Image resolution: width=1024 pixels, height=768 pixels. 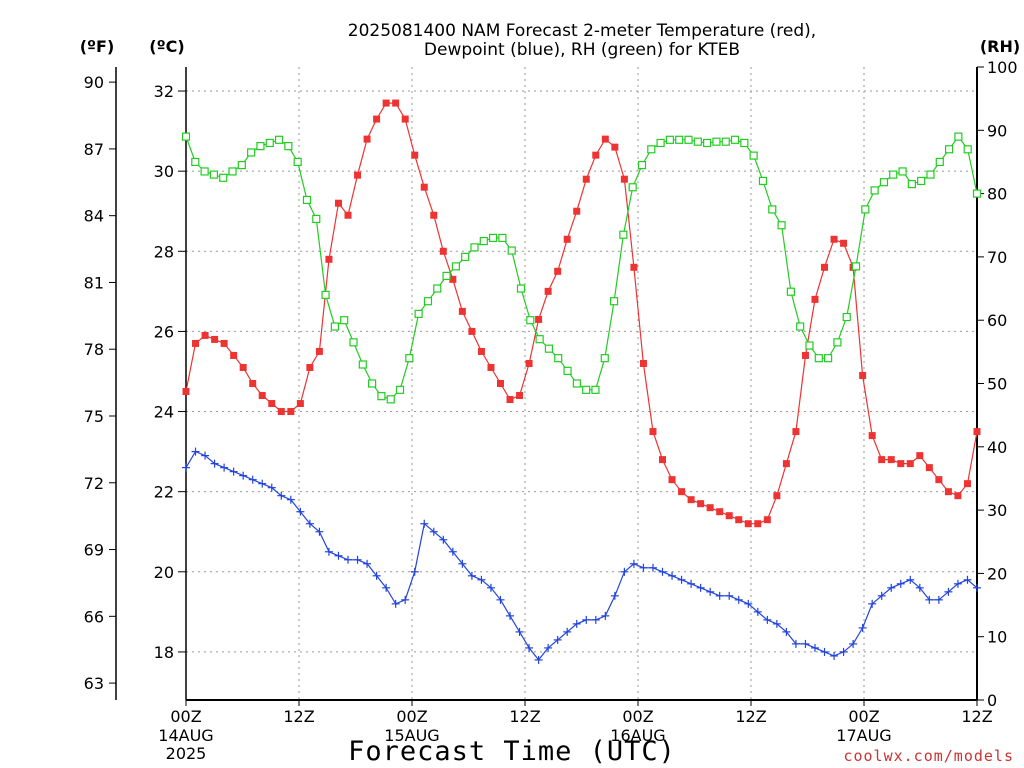 What do you see at coordinates (97, 46) in the screenshot?
I see `y-axis-f-label: (ºF)` at bounding box center [97, 46].